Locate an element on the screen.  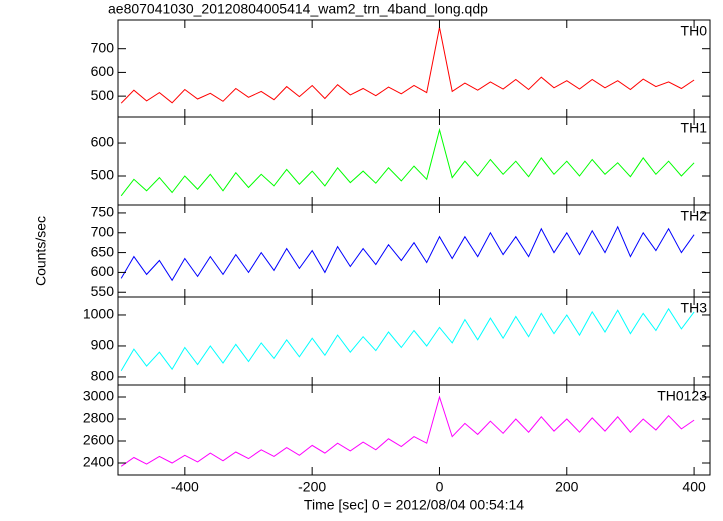
y-tick-label: 750 is located at coordinates (103, 212).